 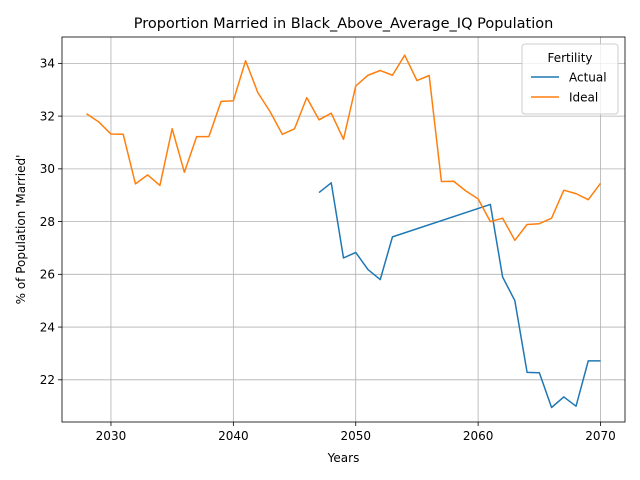 What do you see at coordinates (47, 169) in the screenshot?
I see `y-tick-label: 30` at bounding box center [47, 169].